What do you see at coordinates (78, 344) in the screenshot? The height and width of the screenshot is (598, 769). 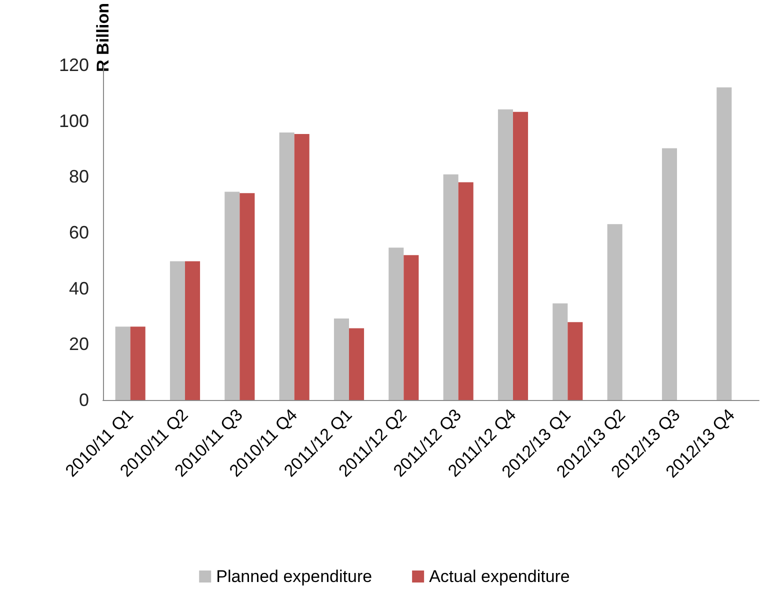 I see `y-tick-label: 20` at bounding box center [78, 344].